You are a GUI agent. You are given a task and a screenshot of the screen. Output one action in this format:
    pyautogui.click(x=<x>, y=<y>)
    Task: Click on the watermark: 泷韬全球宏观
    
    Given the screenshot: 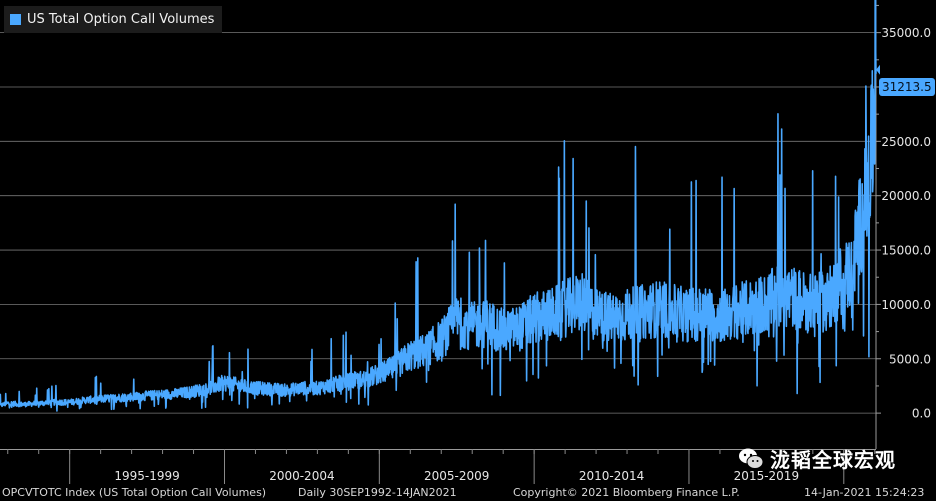 What is the action you would take?
    pyautogui.click(x=817, y=458)
    